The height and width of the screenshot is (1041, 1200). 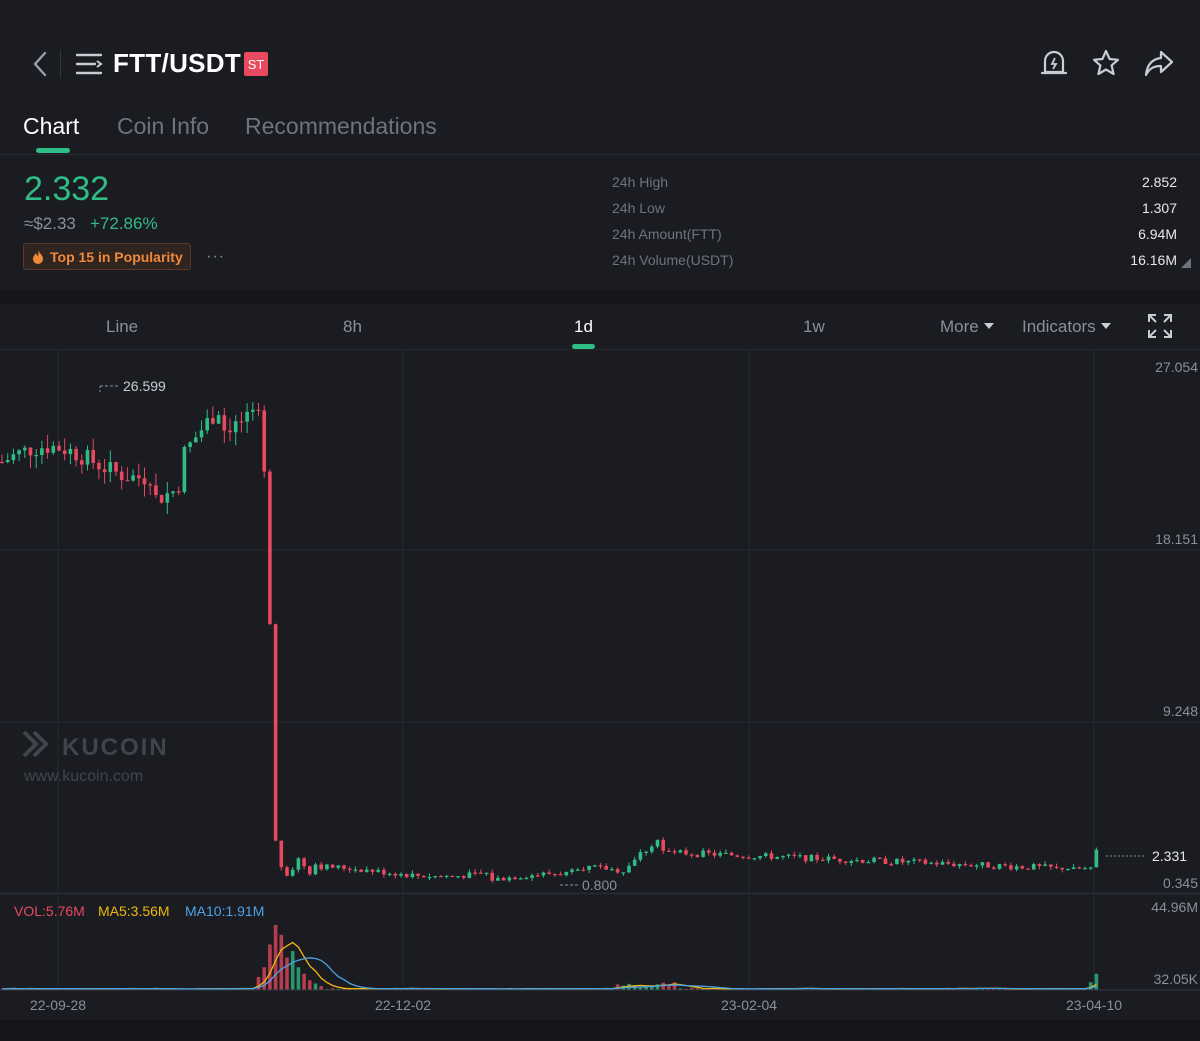 What do you see at coordinates (163, 126) in the screenshot?
I see `tab-coin-info: Coin Info` at bounding box center [163, 126].